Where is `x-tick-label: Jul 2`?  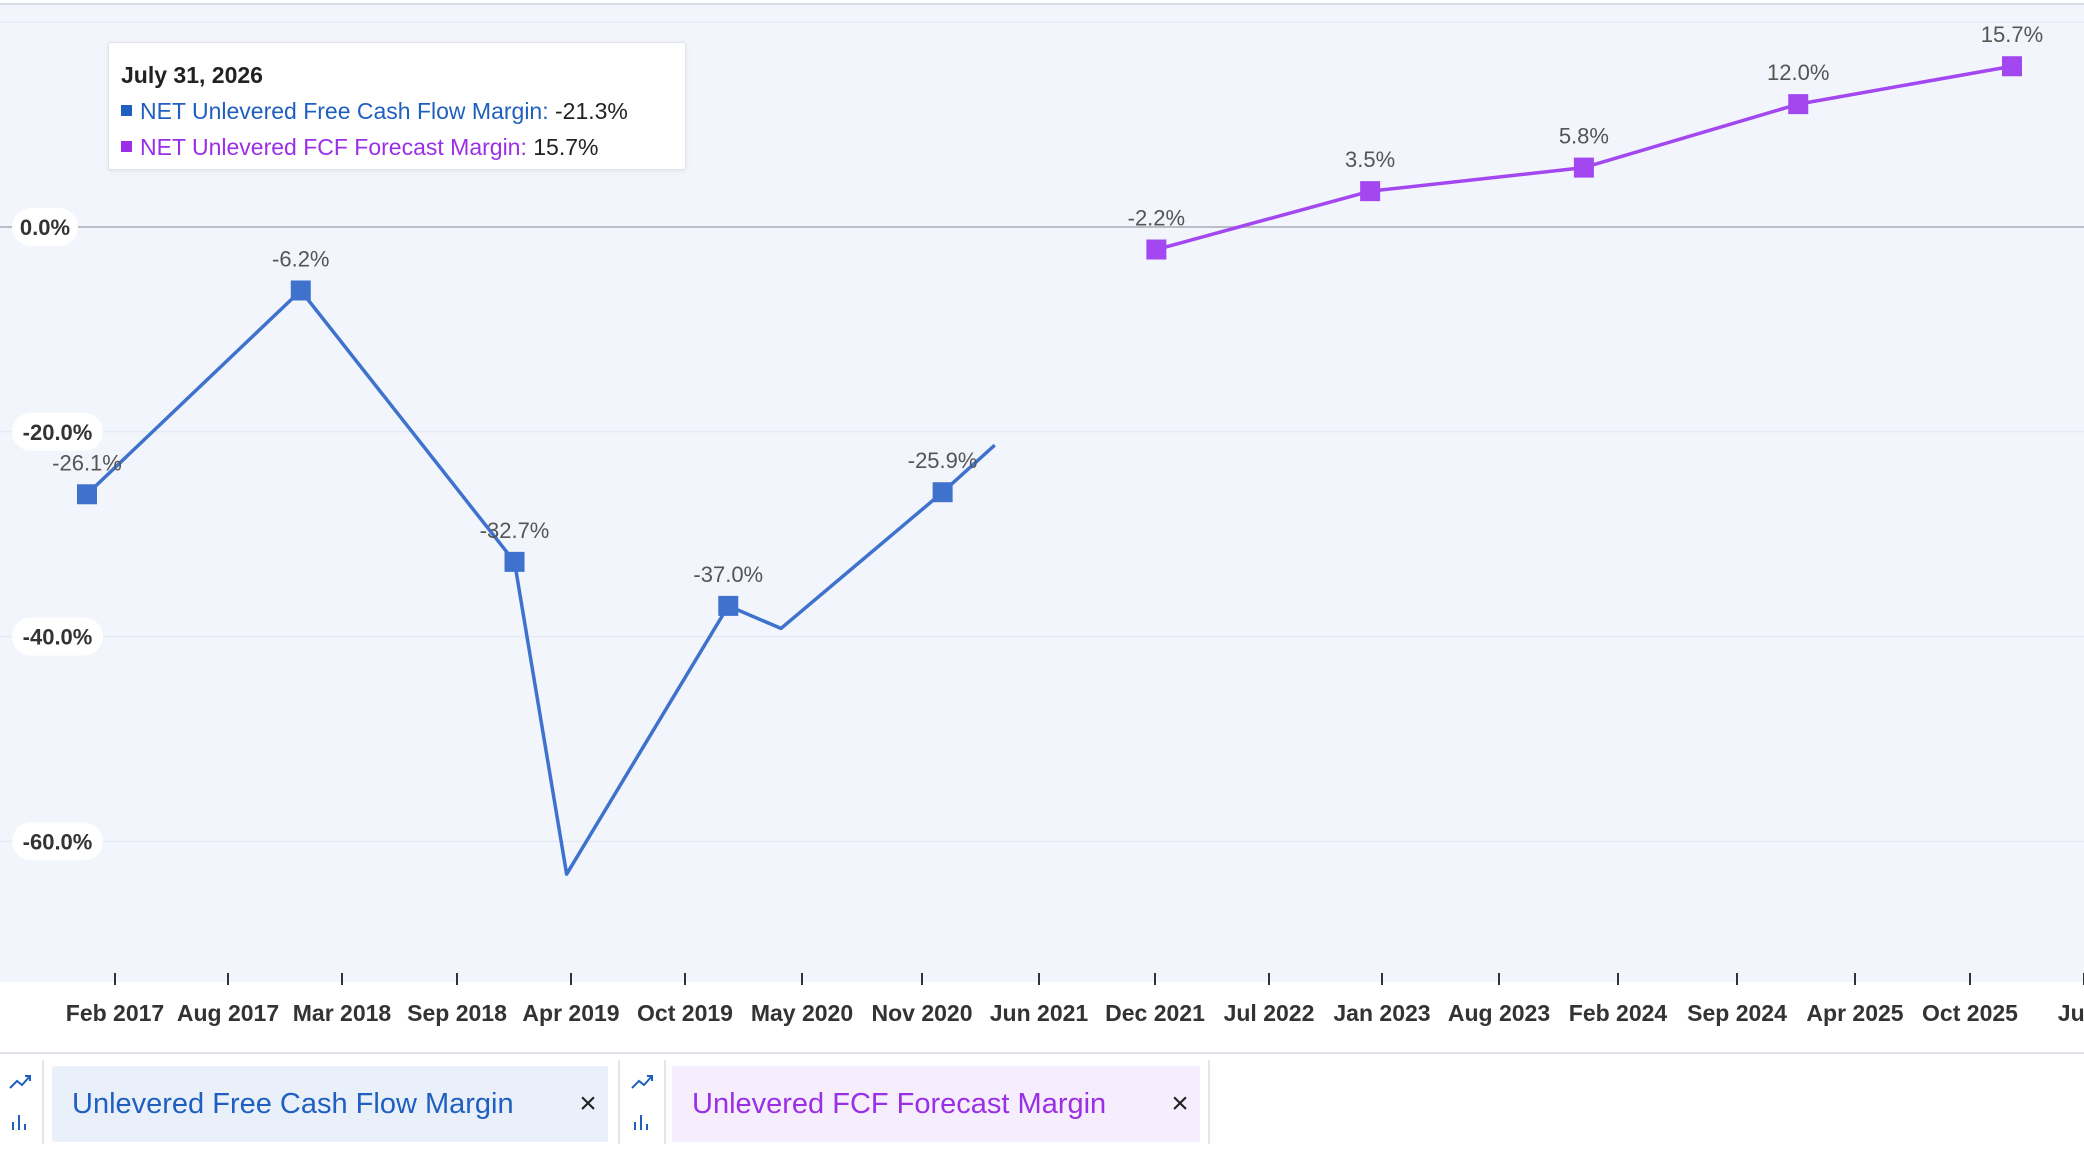
x-tick-label: Jul 2 is located at coordinates (2071, 1013).